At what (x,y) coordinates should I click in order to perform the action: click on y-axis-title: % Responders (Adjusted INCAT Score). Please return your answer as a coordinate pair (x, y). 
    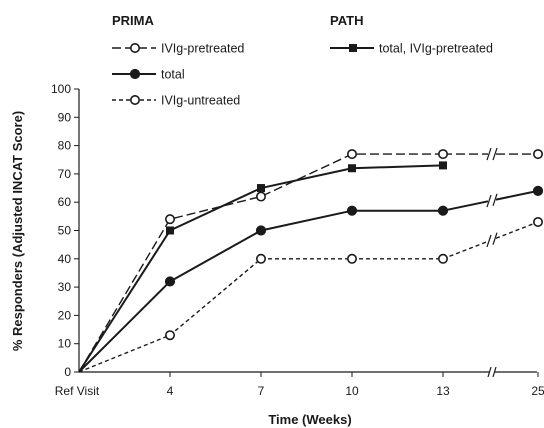
    Looking at the image, I should click on (17, 231).